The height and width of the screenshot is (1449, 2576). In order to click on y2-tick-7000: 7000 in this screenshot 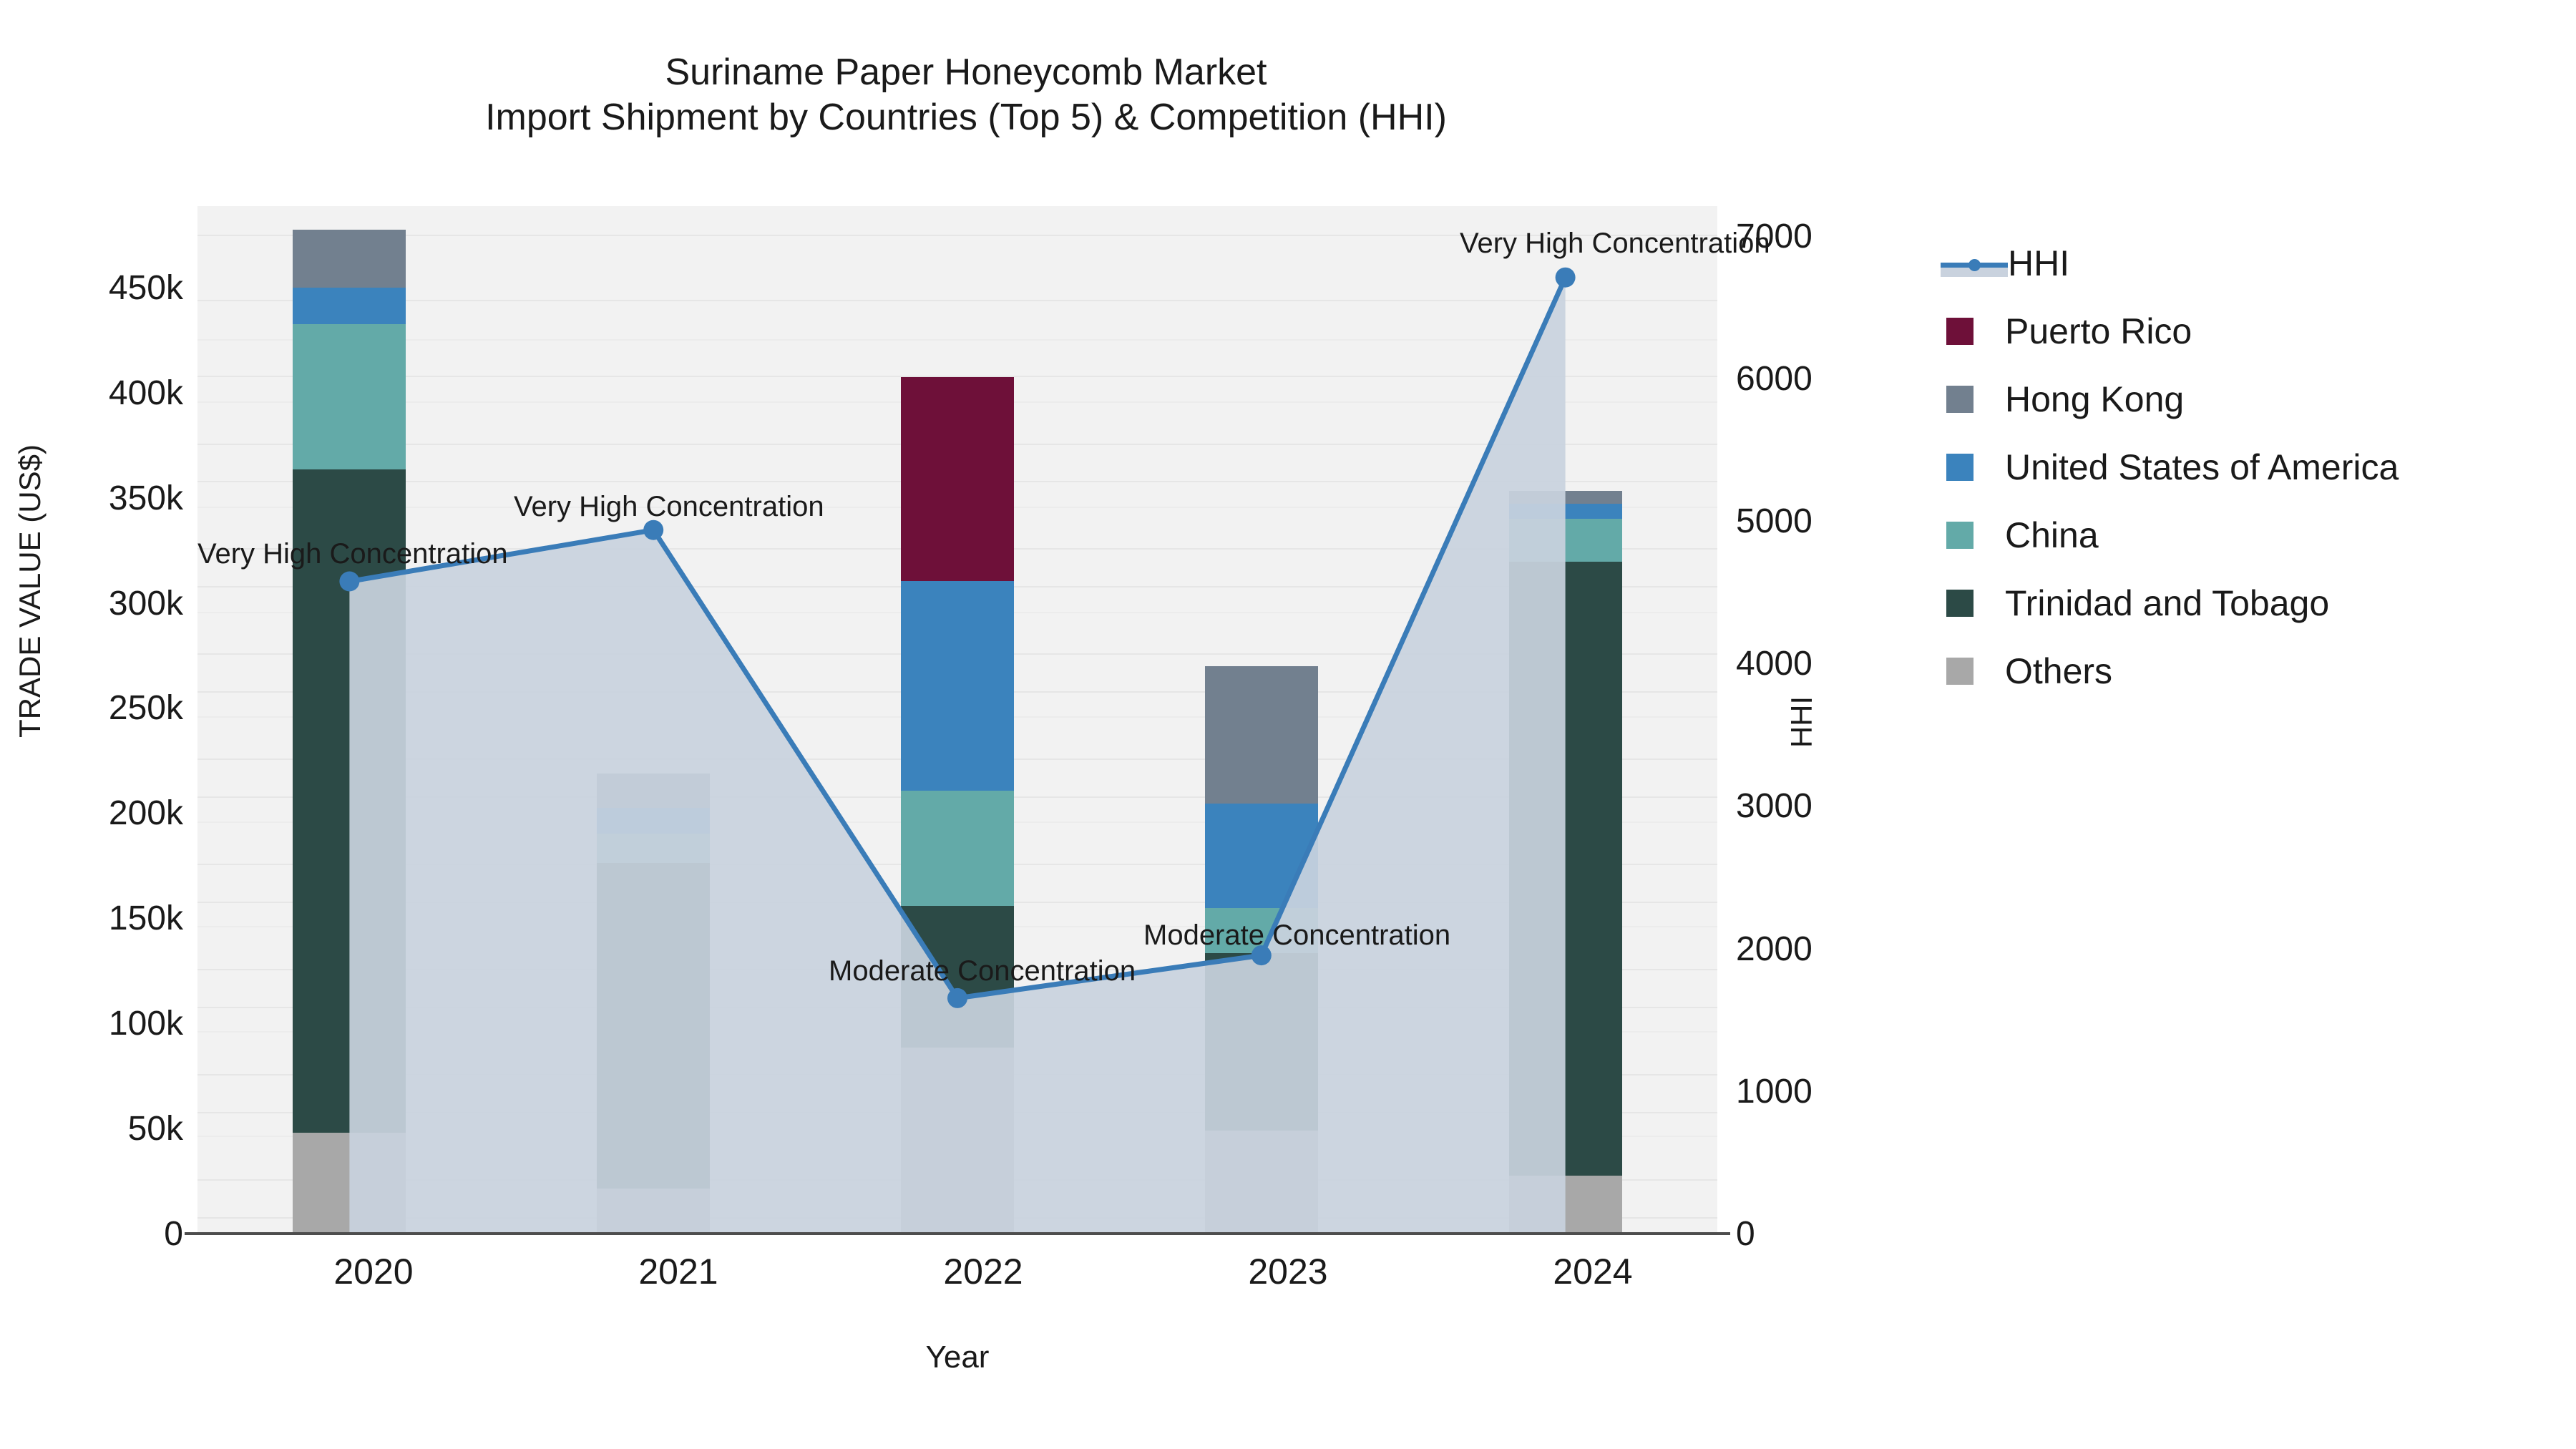, I will do `click(1775, 236)`.